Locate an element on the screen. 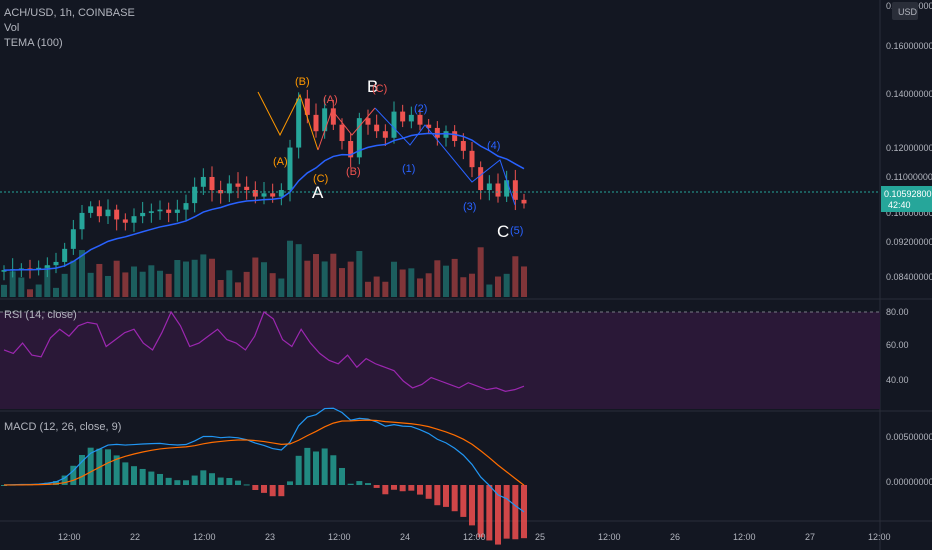 The width and height of the screenshot is (932, 550). orange-label-b: (B) is located at coordinates (302, 82).